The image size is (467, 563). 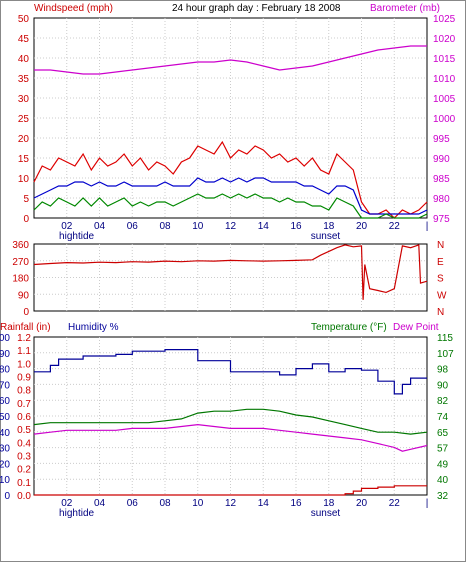 What do you see at coordinates (5, 338) in the screenshot?
I see `left-axis-tick-label: 100` at bounding box center [5, 338].